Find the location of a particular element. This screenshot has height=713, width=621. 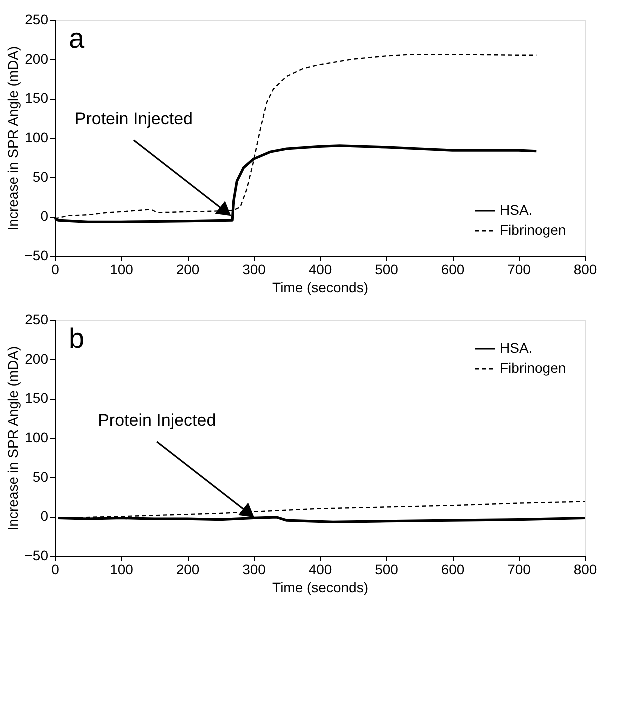

annotation: b is located at coordinates (77, 338).